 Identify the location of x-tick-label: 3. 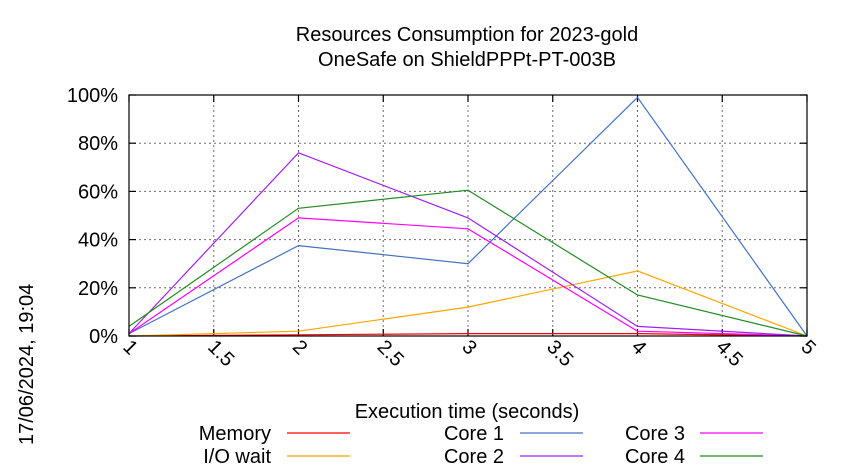
(468, 347).